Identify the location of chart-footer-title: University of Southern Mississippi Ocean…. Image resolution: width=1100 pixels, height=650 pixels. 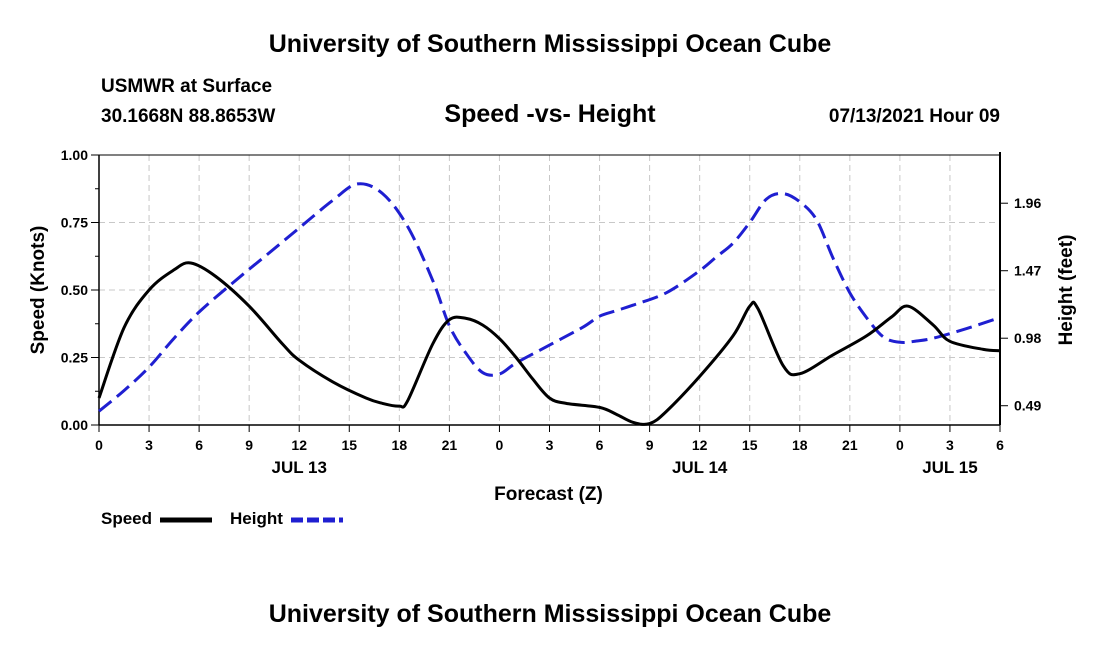
(550, 614).